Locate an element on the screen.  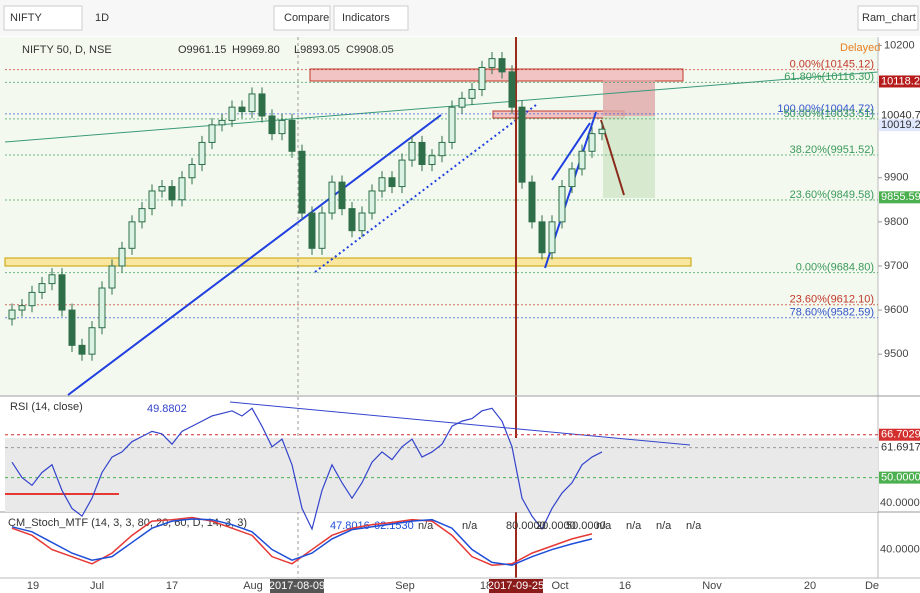
status: Delayed is located at coordinates (860, 48).